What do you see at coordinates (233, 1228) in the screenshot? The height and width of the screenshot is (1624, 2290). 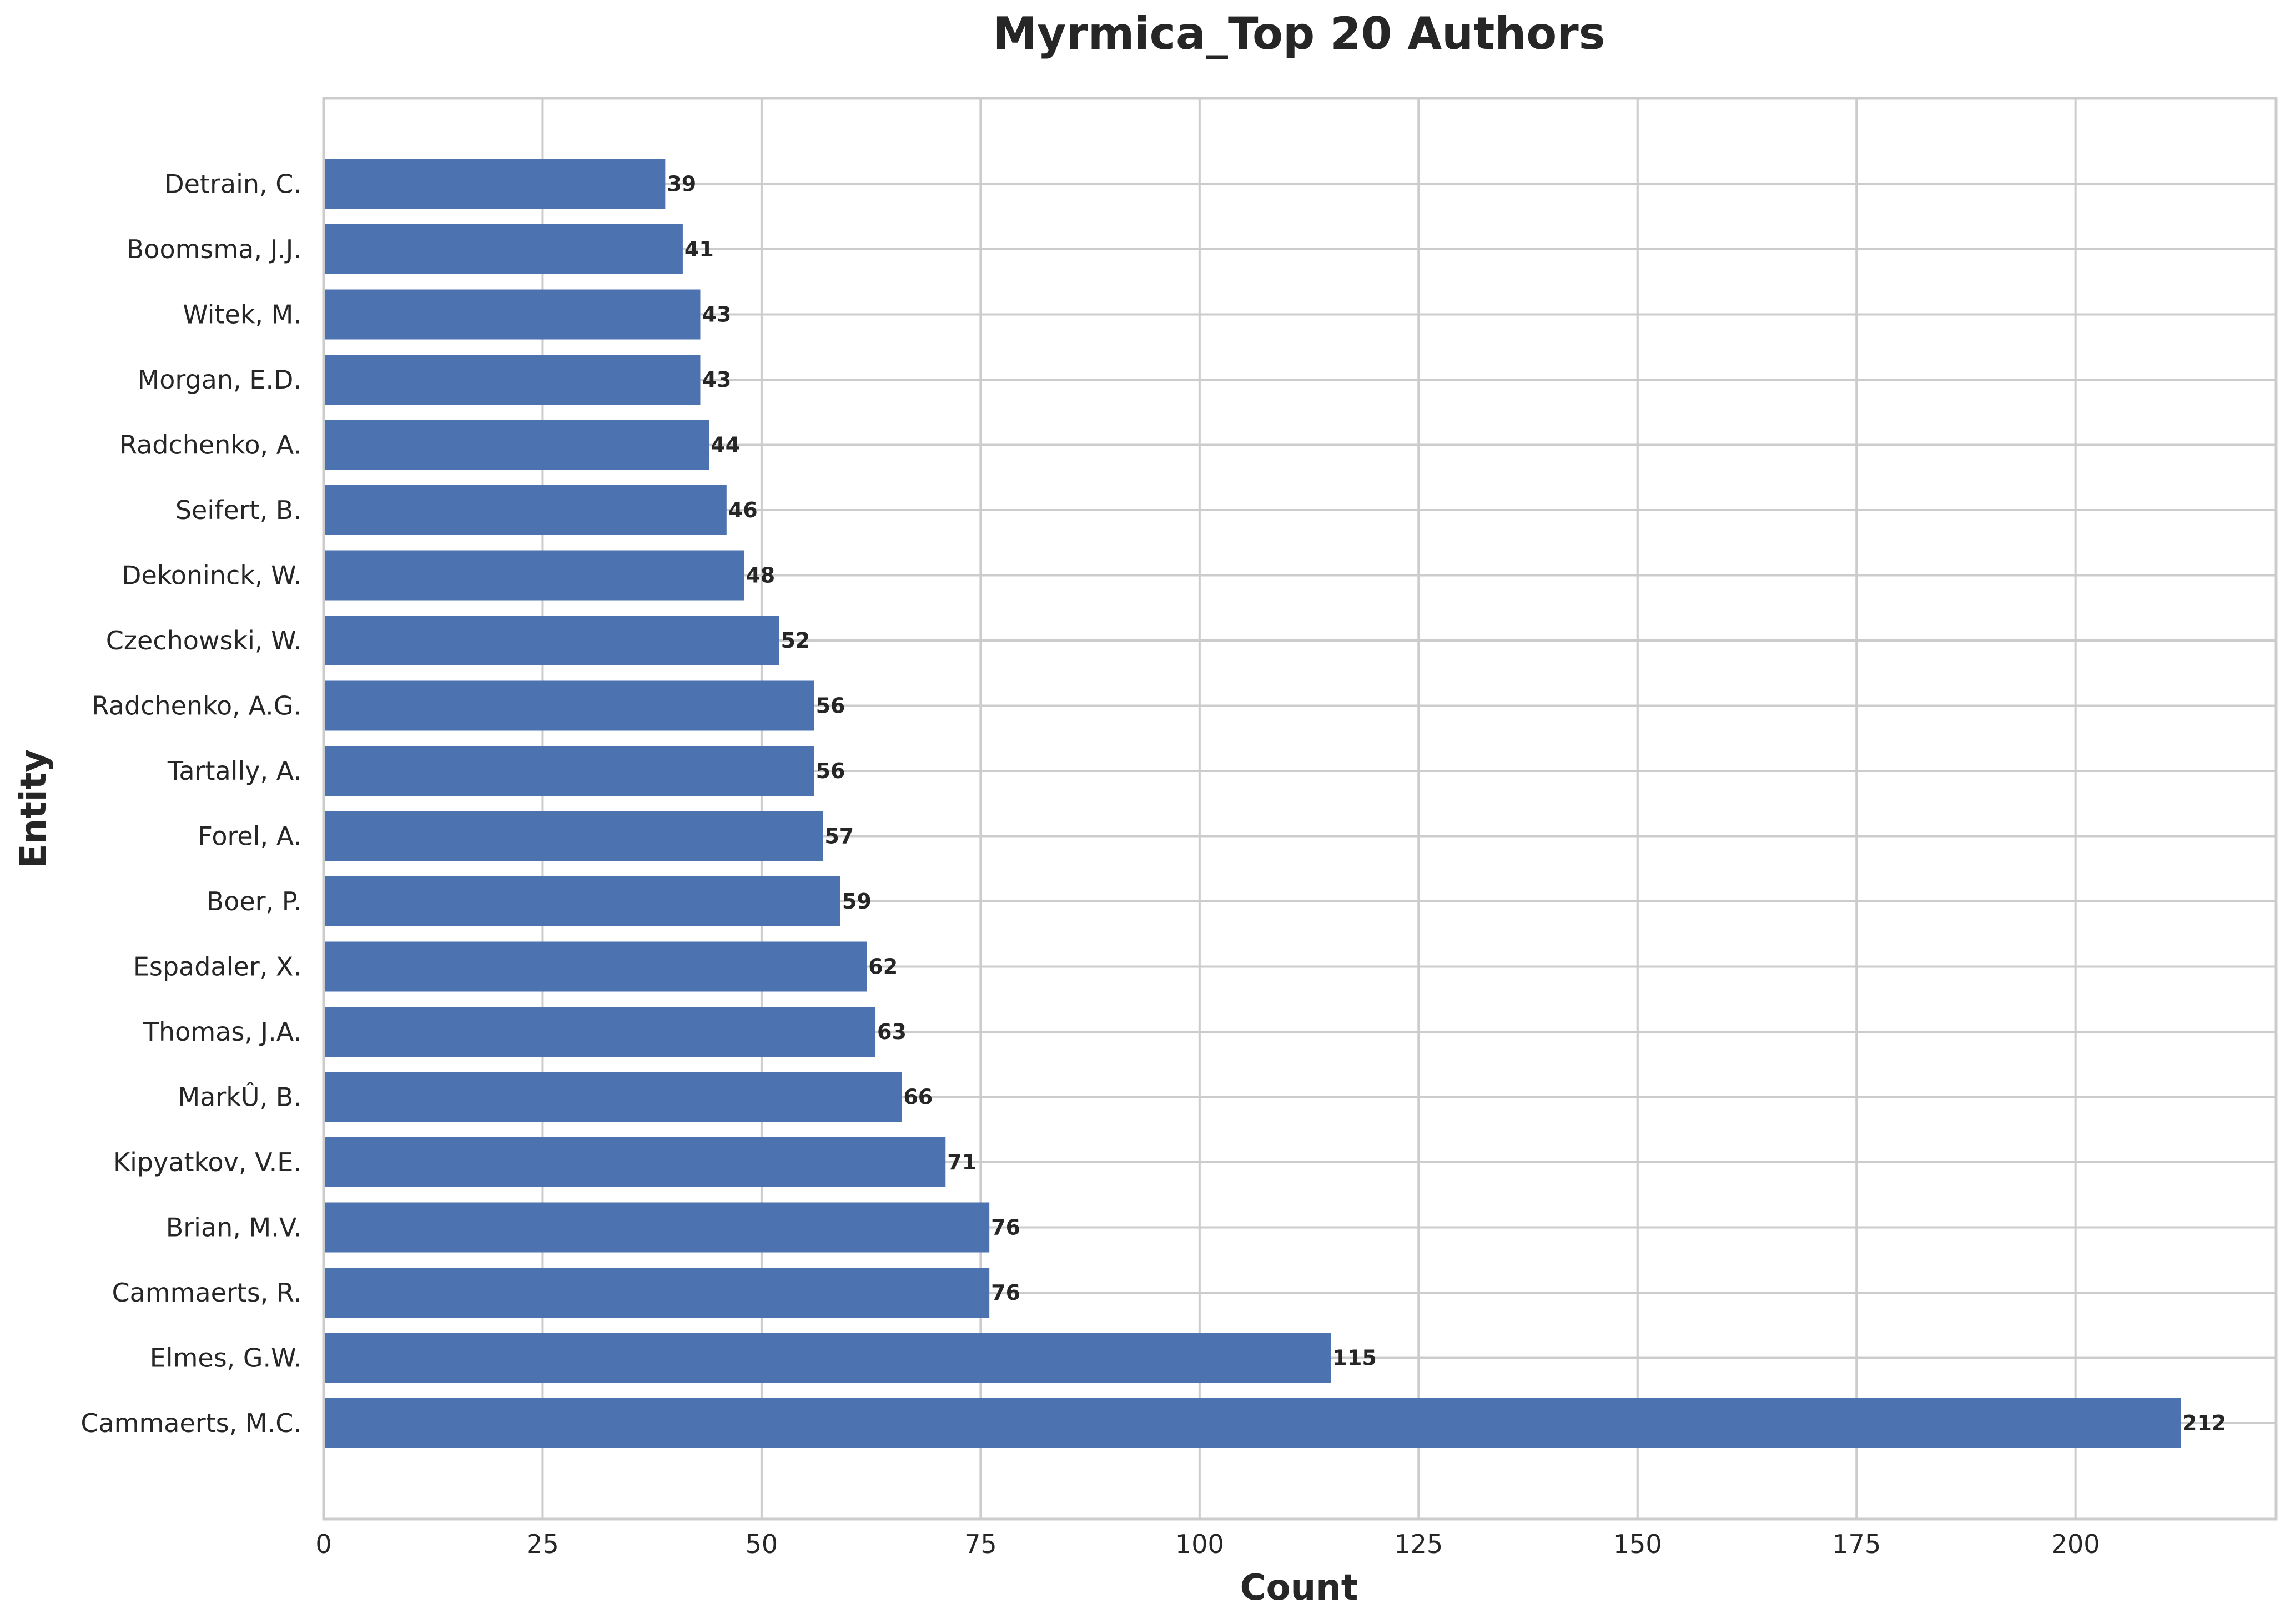 I see `y-tick-label: Brian, M.V.` at bounding box center [233, 1228].